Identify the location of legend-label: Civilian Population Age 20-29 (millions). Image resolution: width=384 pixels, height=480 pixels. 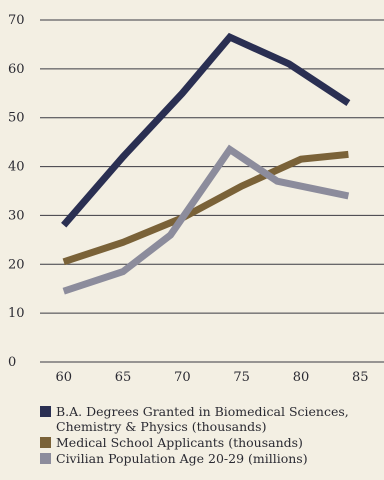
(182, 458).